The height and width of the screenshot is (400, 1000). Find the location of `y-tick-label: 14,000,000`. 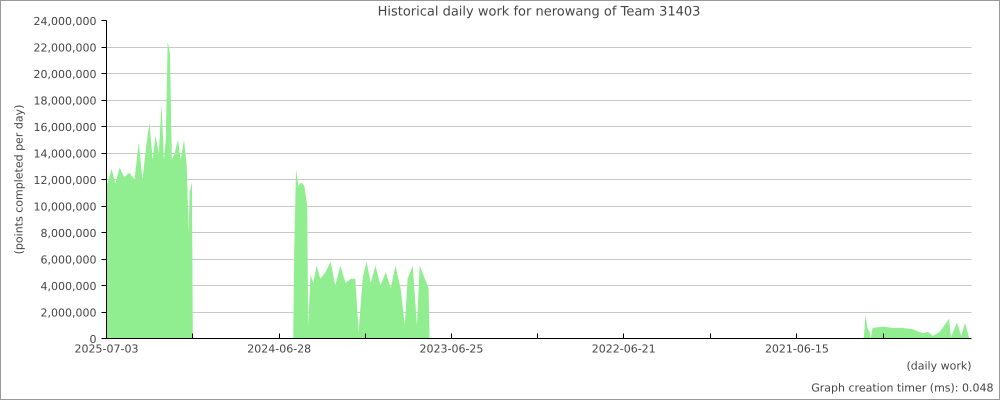

y-tick-label: 14,000,000 is located at coordinates (65, 154).